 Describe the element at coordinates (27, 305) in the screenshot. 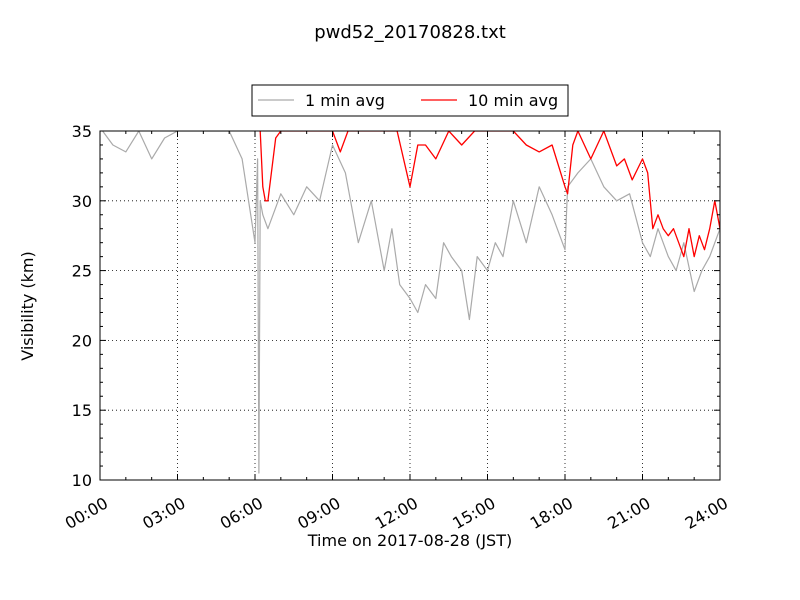

I see `y-axis-label: Visibility (km)` at that location.